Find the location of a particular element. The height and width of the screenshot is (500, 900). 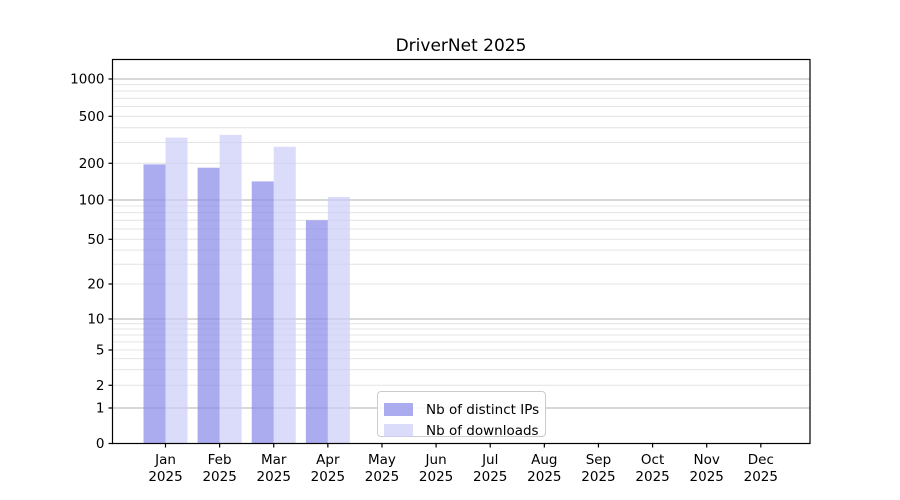

x-tick-label-month-apr: Apr is located at coordinates (328, 460).